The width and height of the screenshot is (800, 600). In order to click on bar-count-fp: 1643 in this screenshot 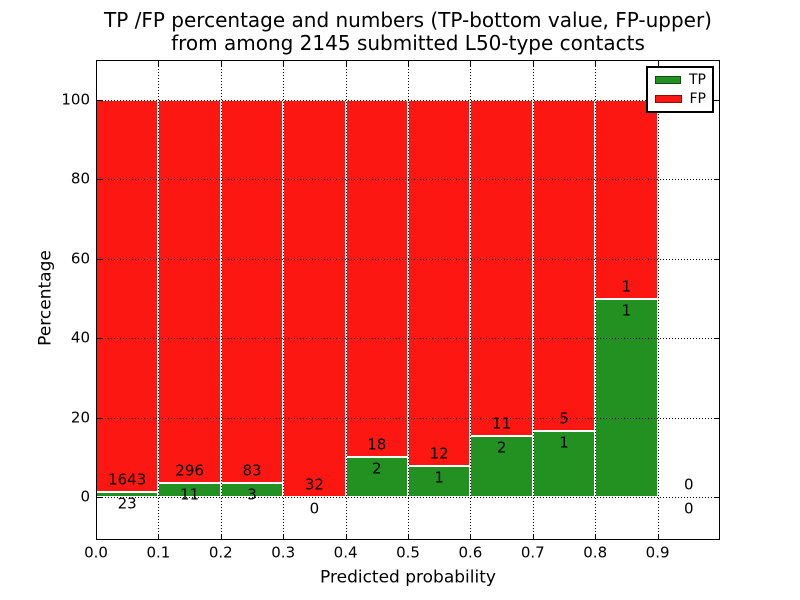, I will do `click(127, 479)`.